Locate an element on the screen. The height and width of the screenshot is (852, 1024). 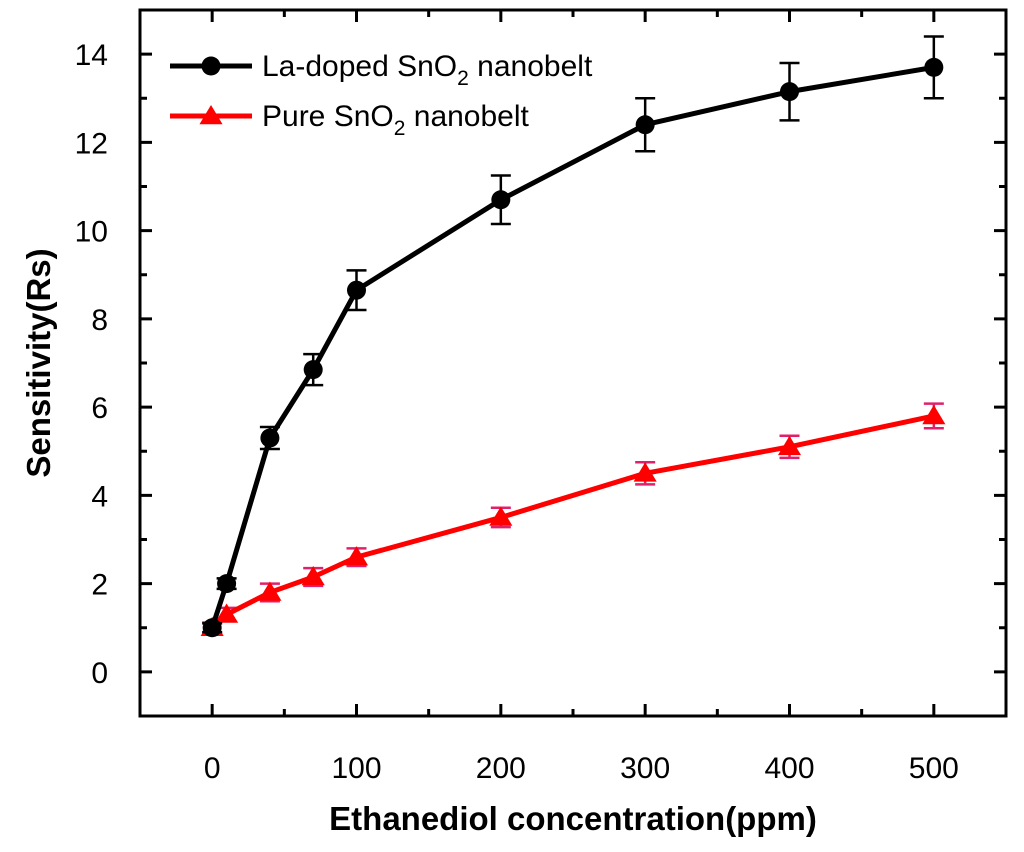
legend-item: Pure SnO2 nanobelt is located at coordinates (350, 120).